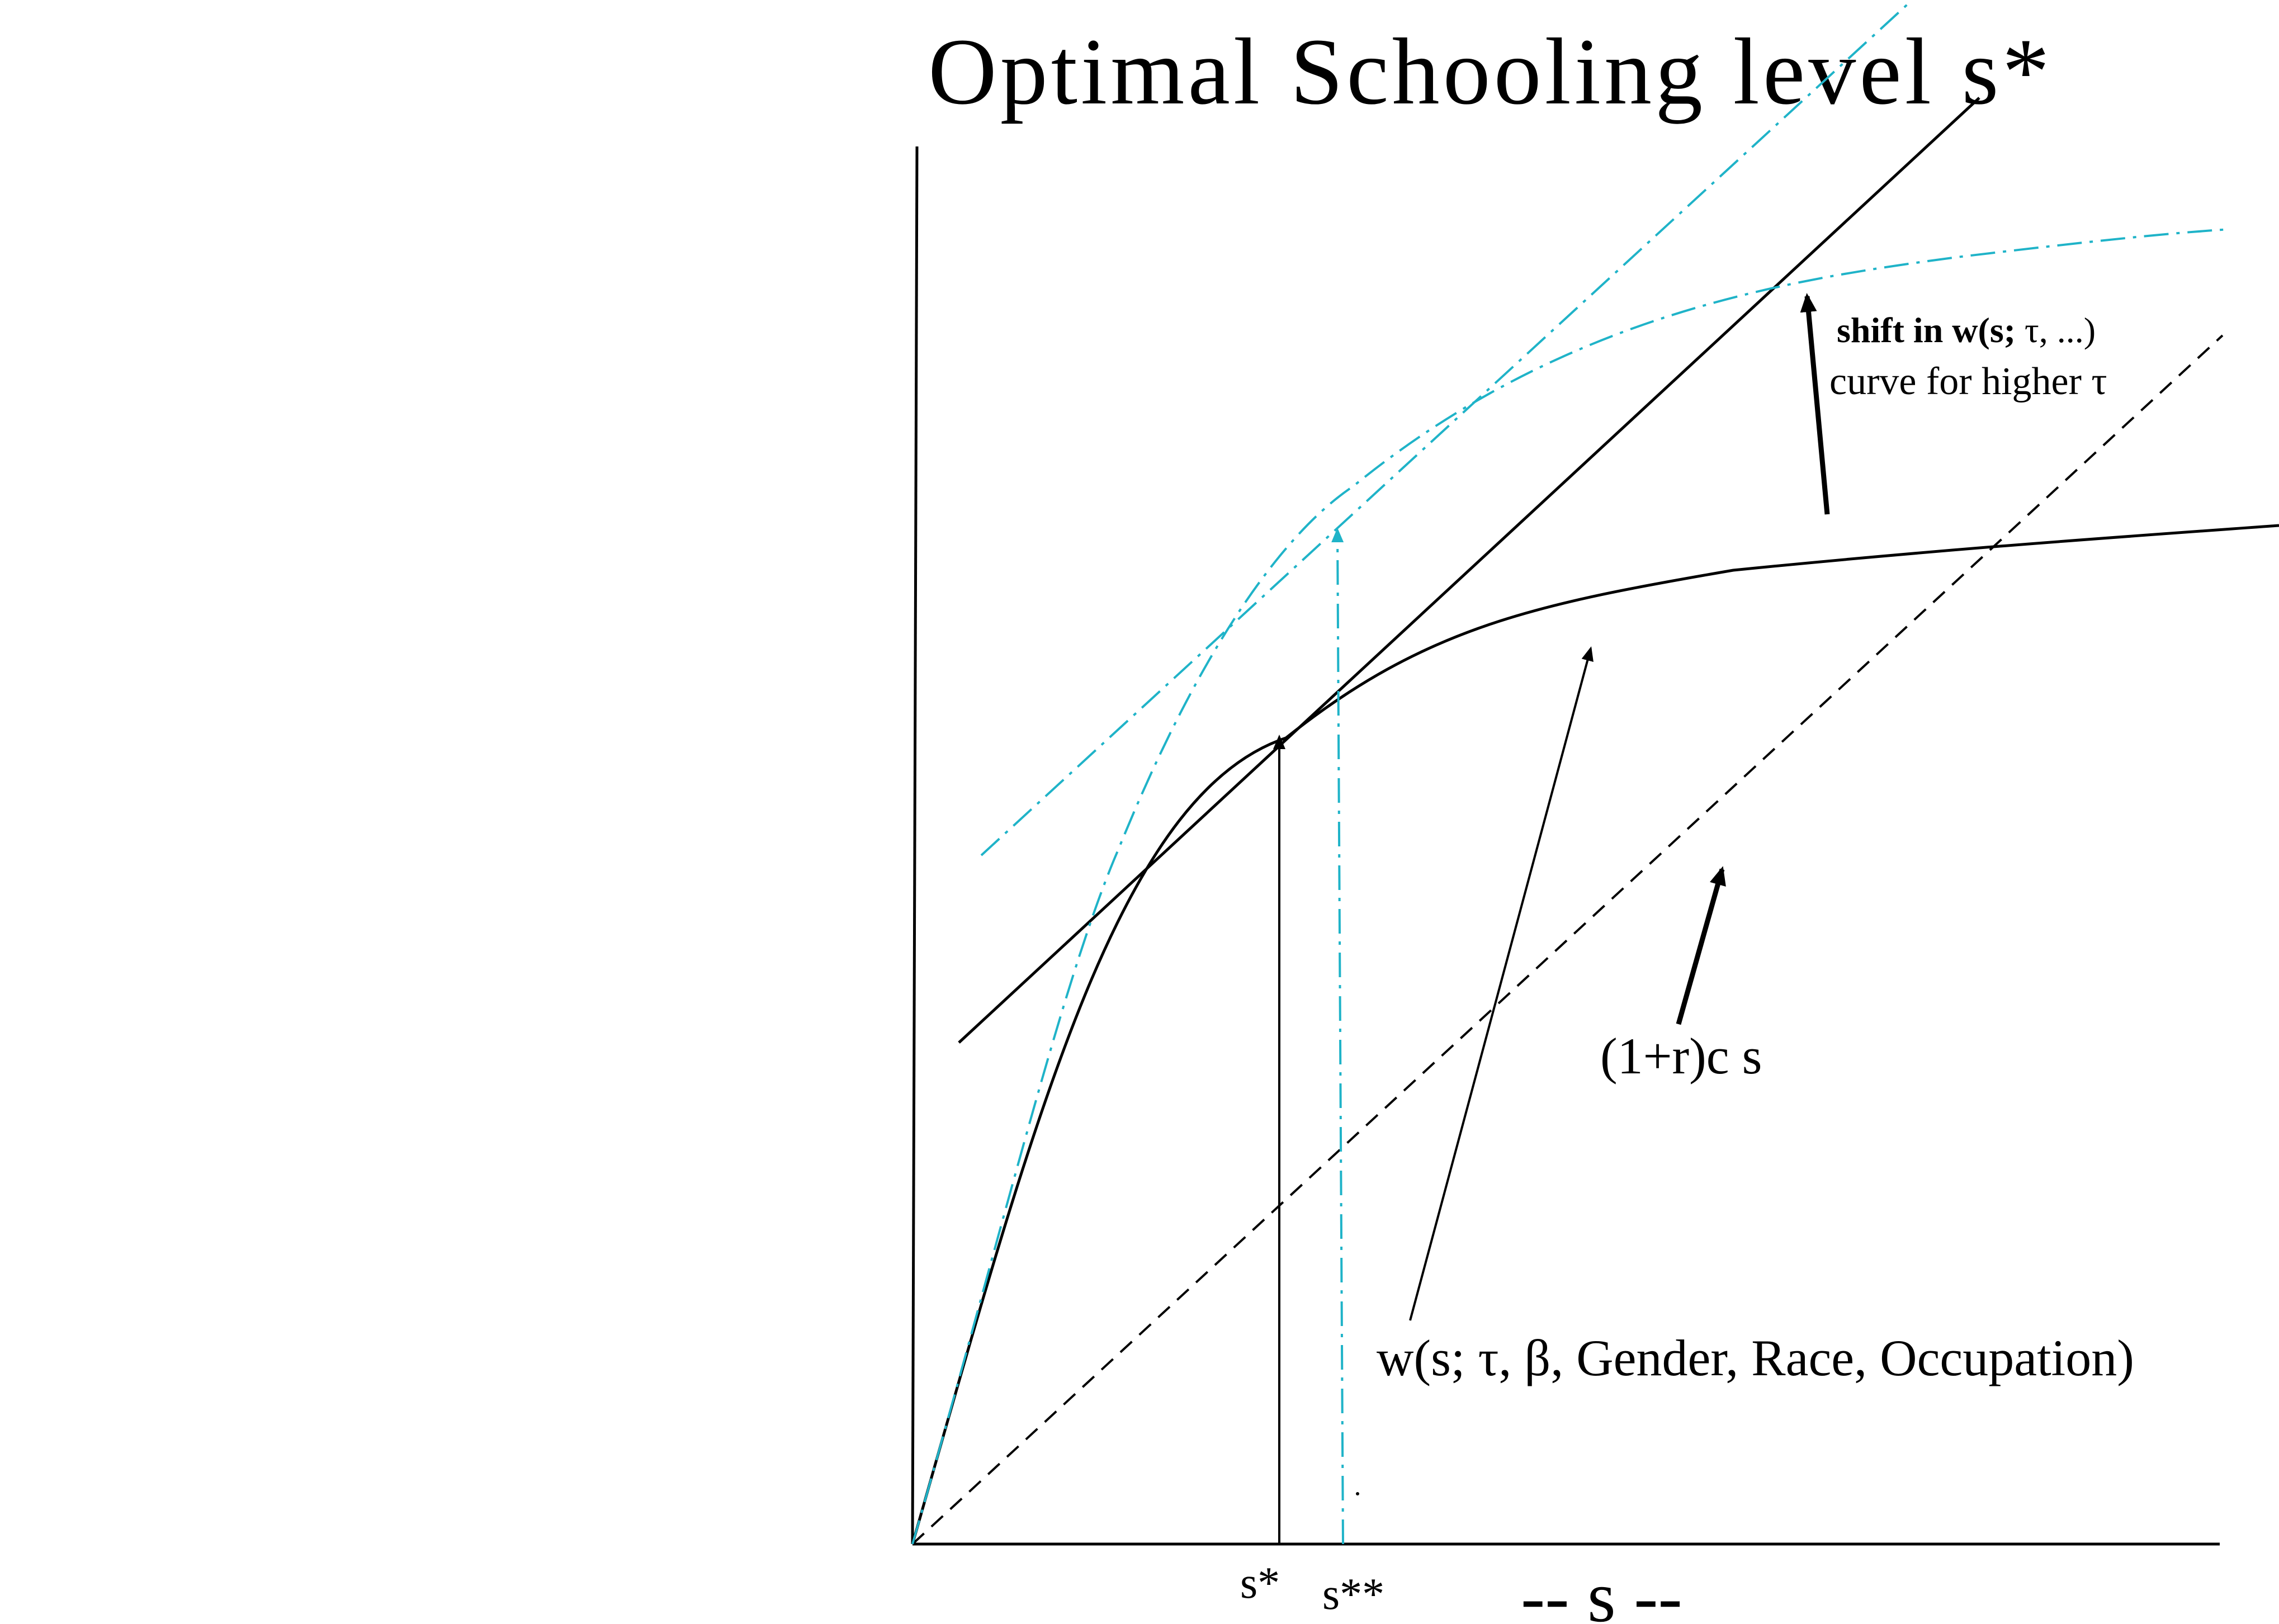  Describe the element at coordinates (1681, 1056) in the screenshot. I see `cost-line-label: (1+r)c s` at that location.